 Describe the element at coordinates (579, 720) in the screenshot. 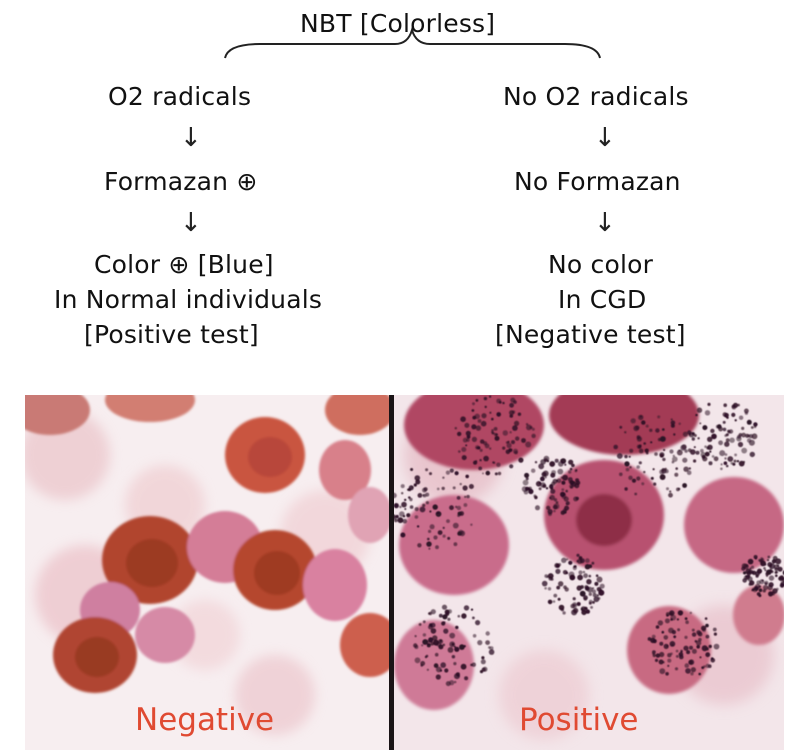

I see `positive-label: Positive` at that location.